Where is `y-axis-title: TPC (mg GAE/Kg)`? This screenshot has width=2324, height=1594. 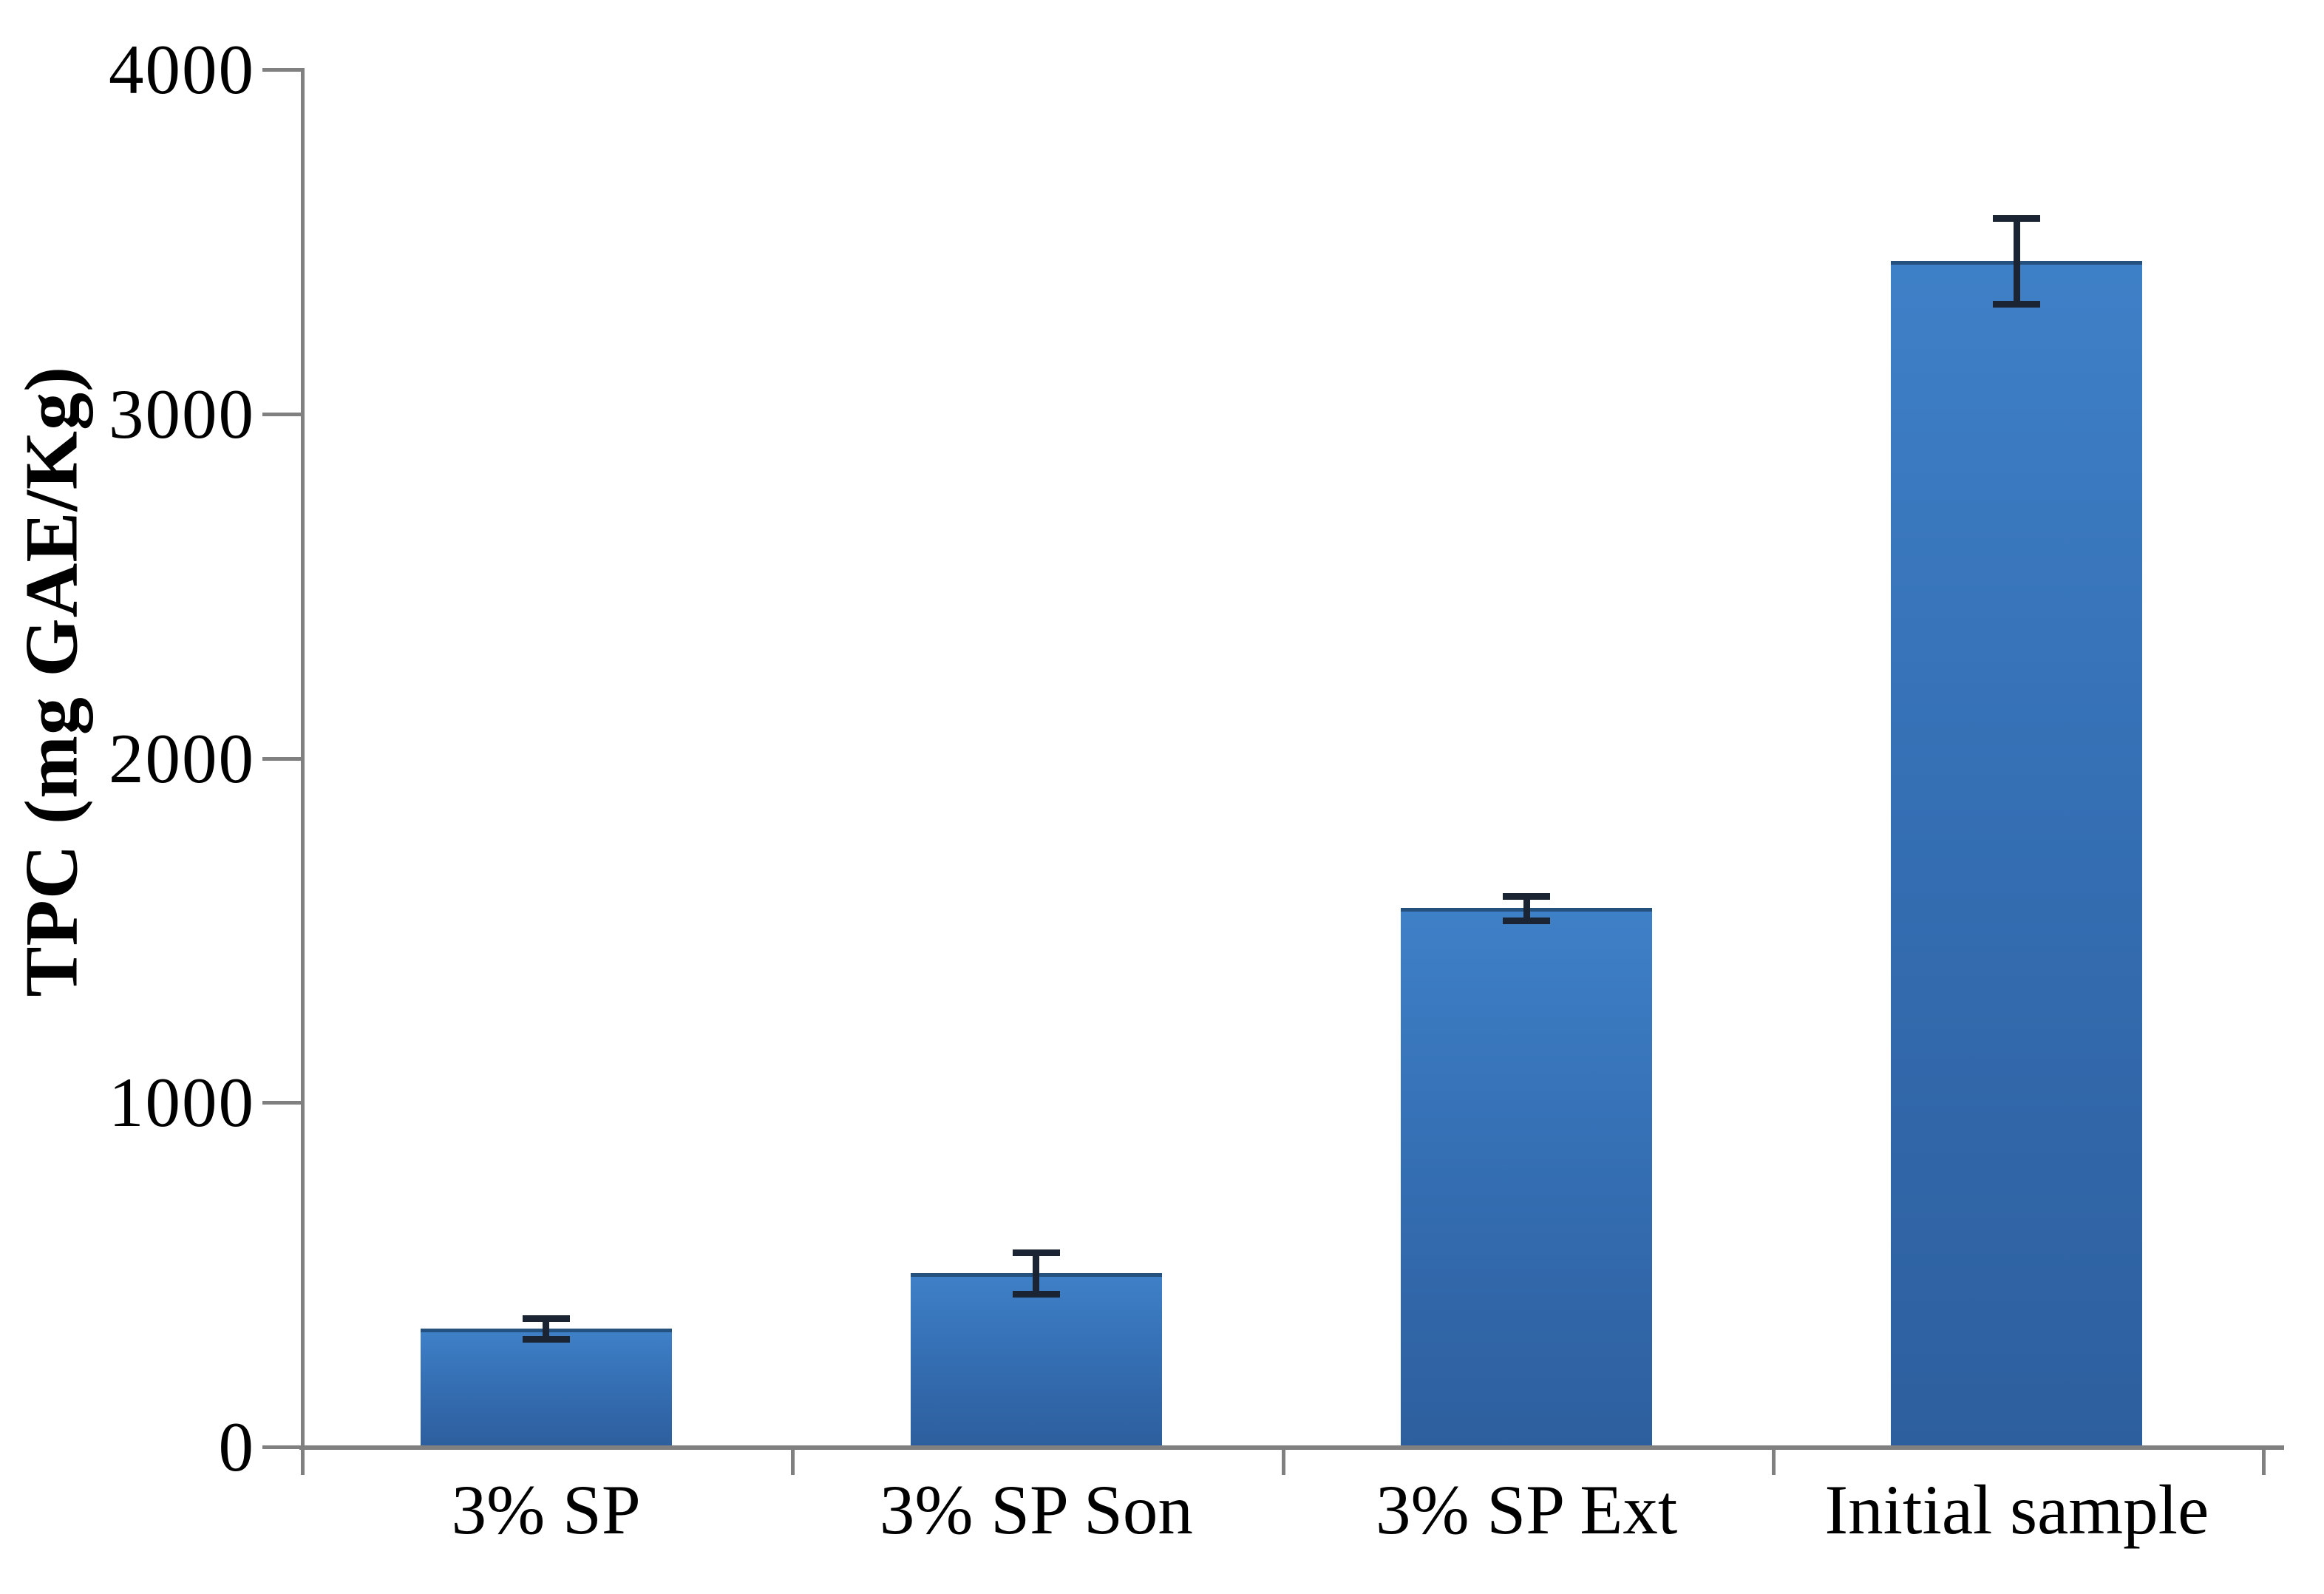 y-axis-title: TPC (mg GAE/Kg) is located at coordinates (52, 681).